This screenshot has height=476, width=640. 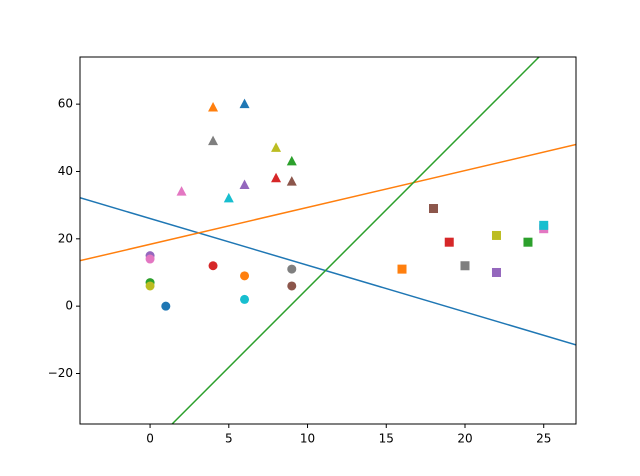 What do you see at coordinates (65, 104) in the screenshot?
I see `y-tick-label: 60` at bounding box center [65, 104].